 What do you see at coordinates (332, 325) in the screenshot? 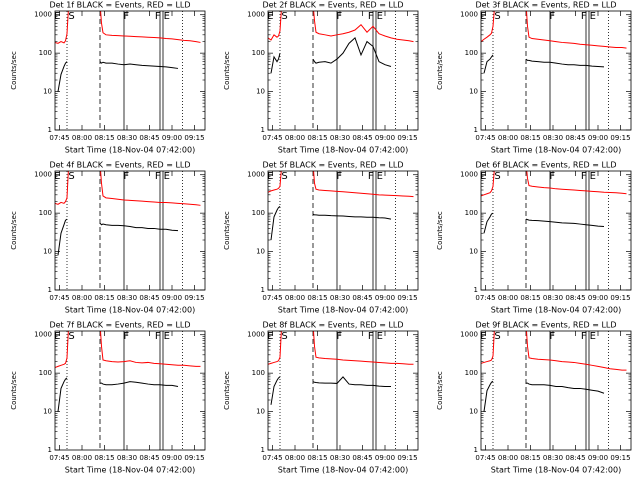
I see `panel-title: Det 8f BLACK = Events, RED = LLD` at bounding box center [332, 325].